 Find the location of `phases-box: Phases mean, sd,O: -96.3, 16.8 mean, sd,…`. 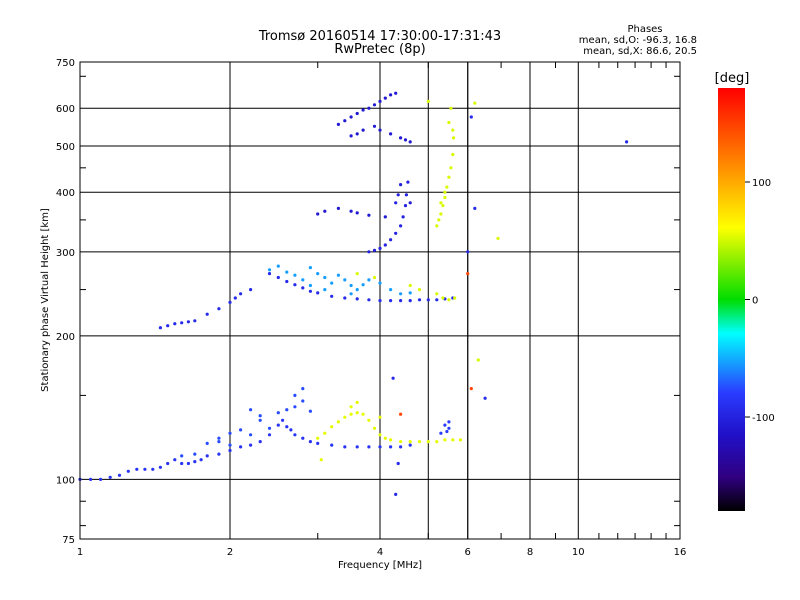

phases-box: Phases mean, sd,O: -96.3, 16.8 mean, sd,… is located at coordinates (638, 40).